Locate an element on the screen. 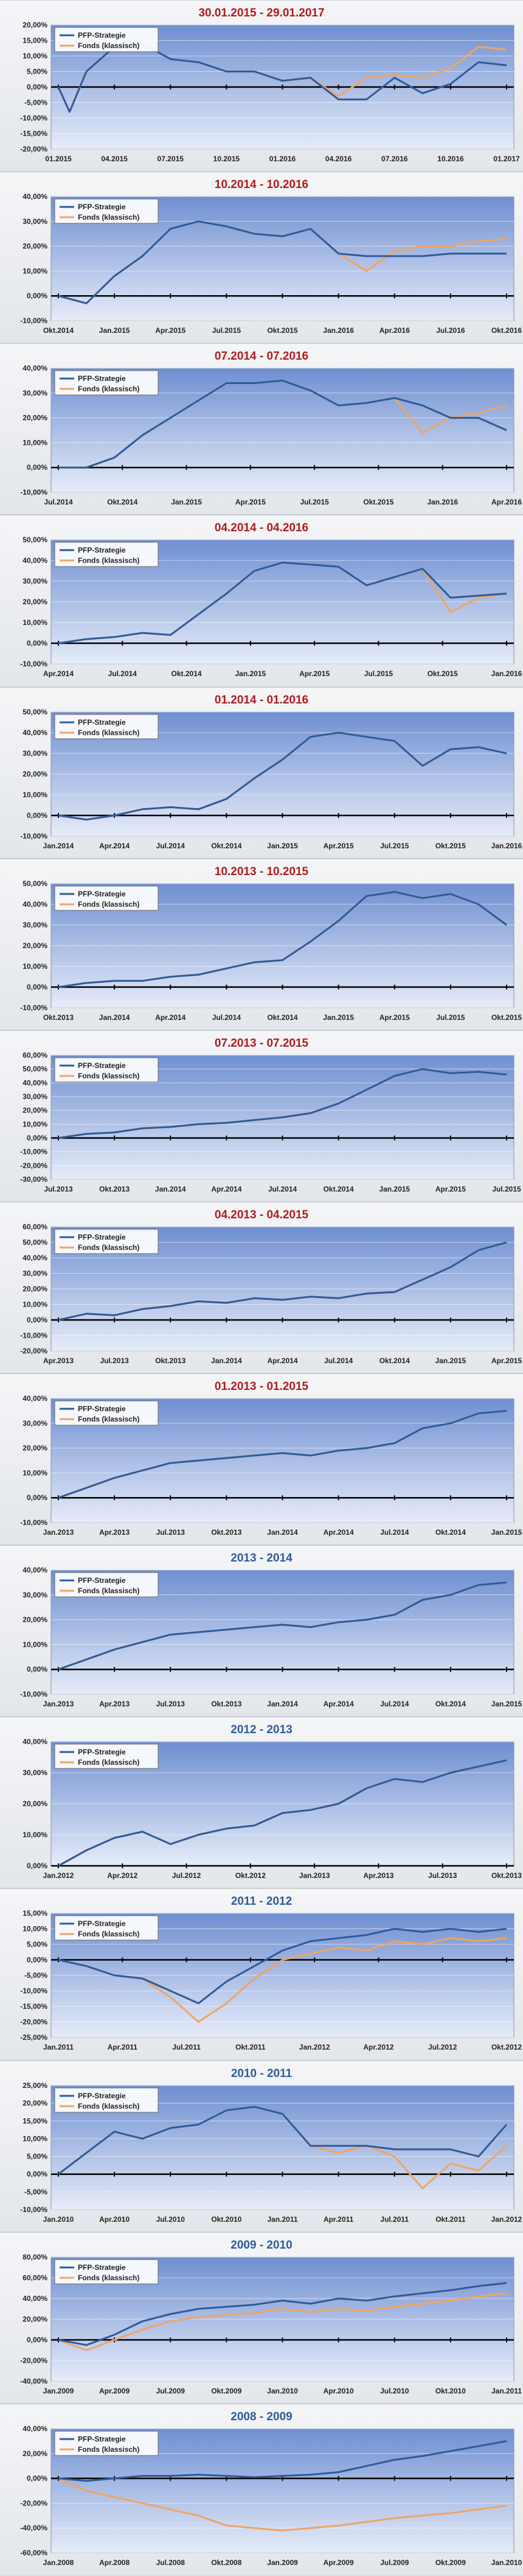 The width and height of the screenshot is (523, 2576). x-tick-label: Jul.2009 is located at coordinates (394, 2563).